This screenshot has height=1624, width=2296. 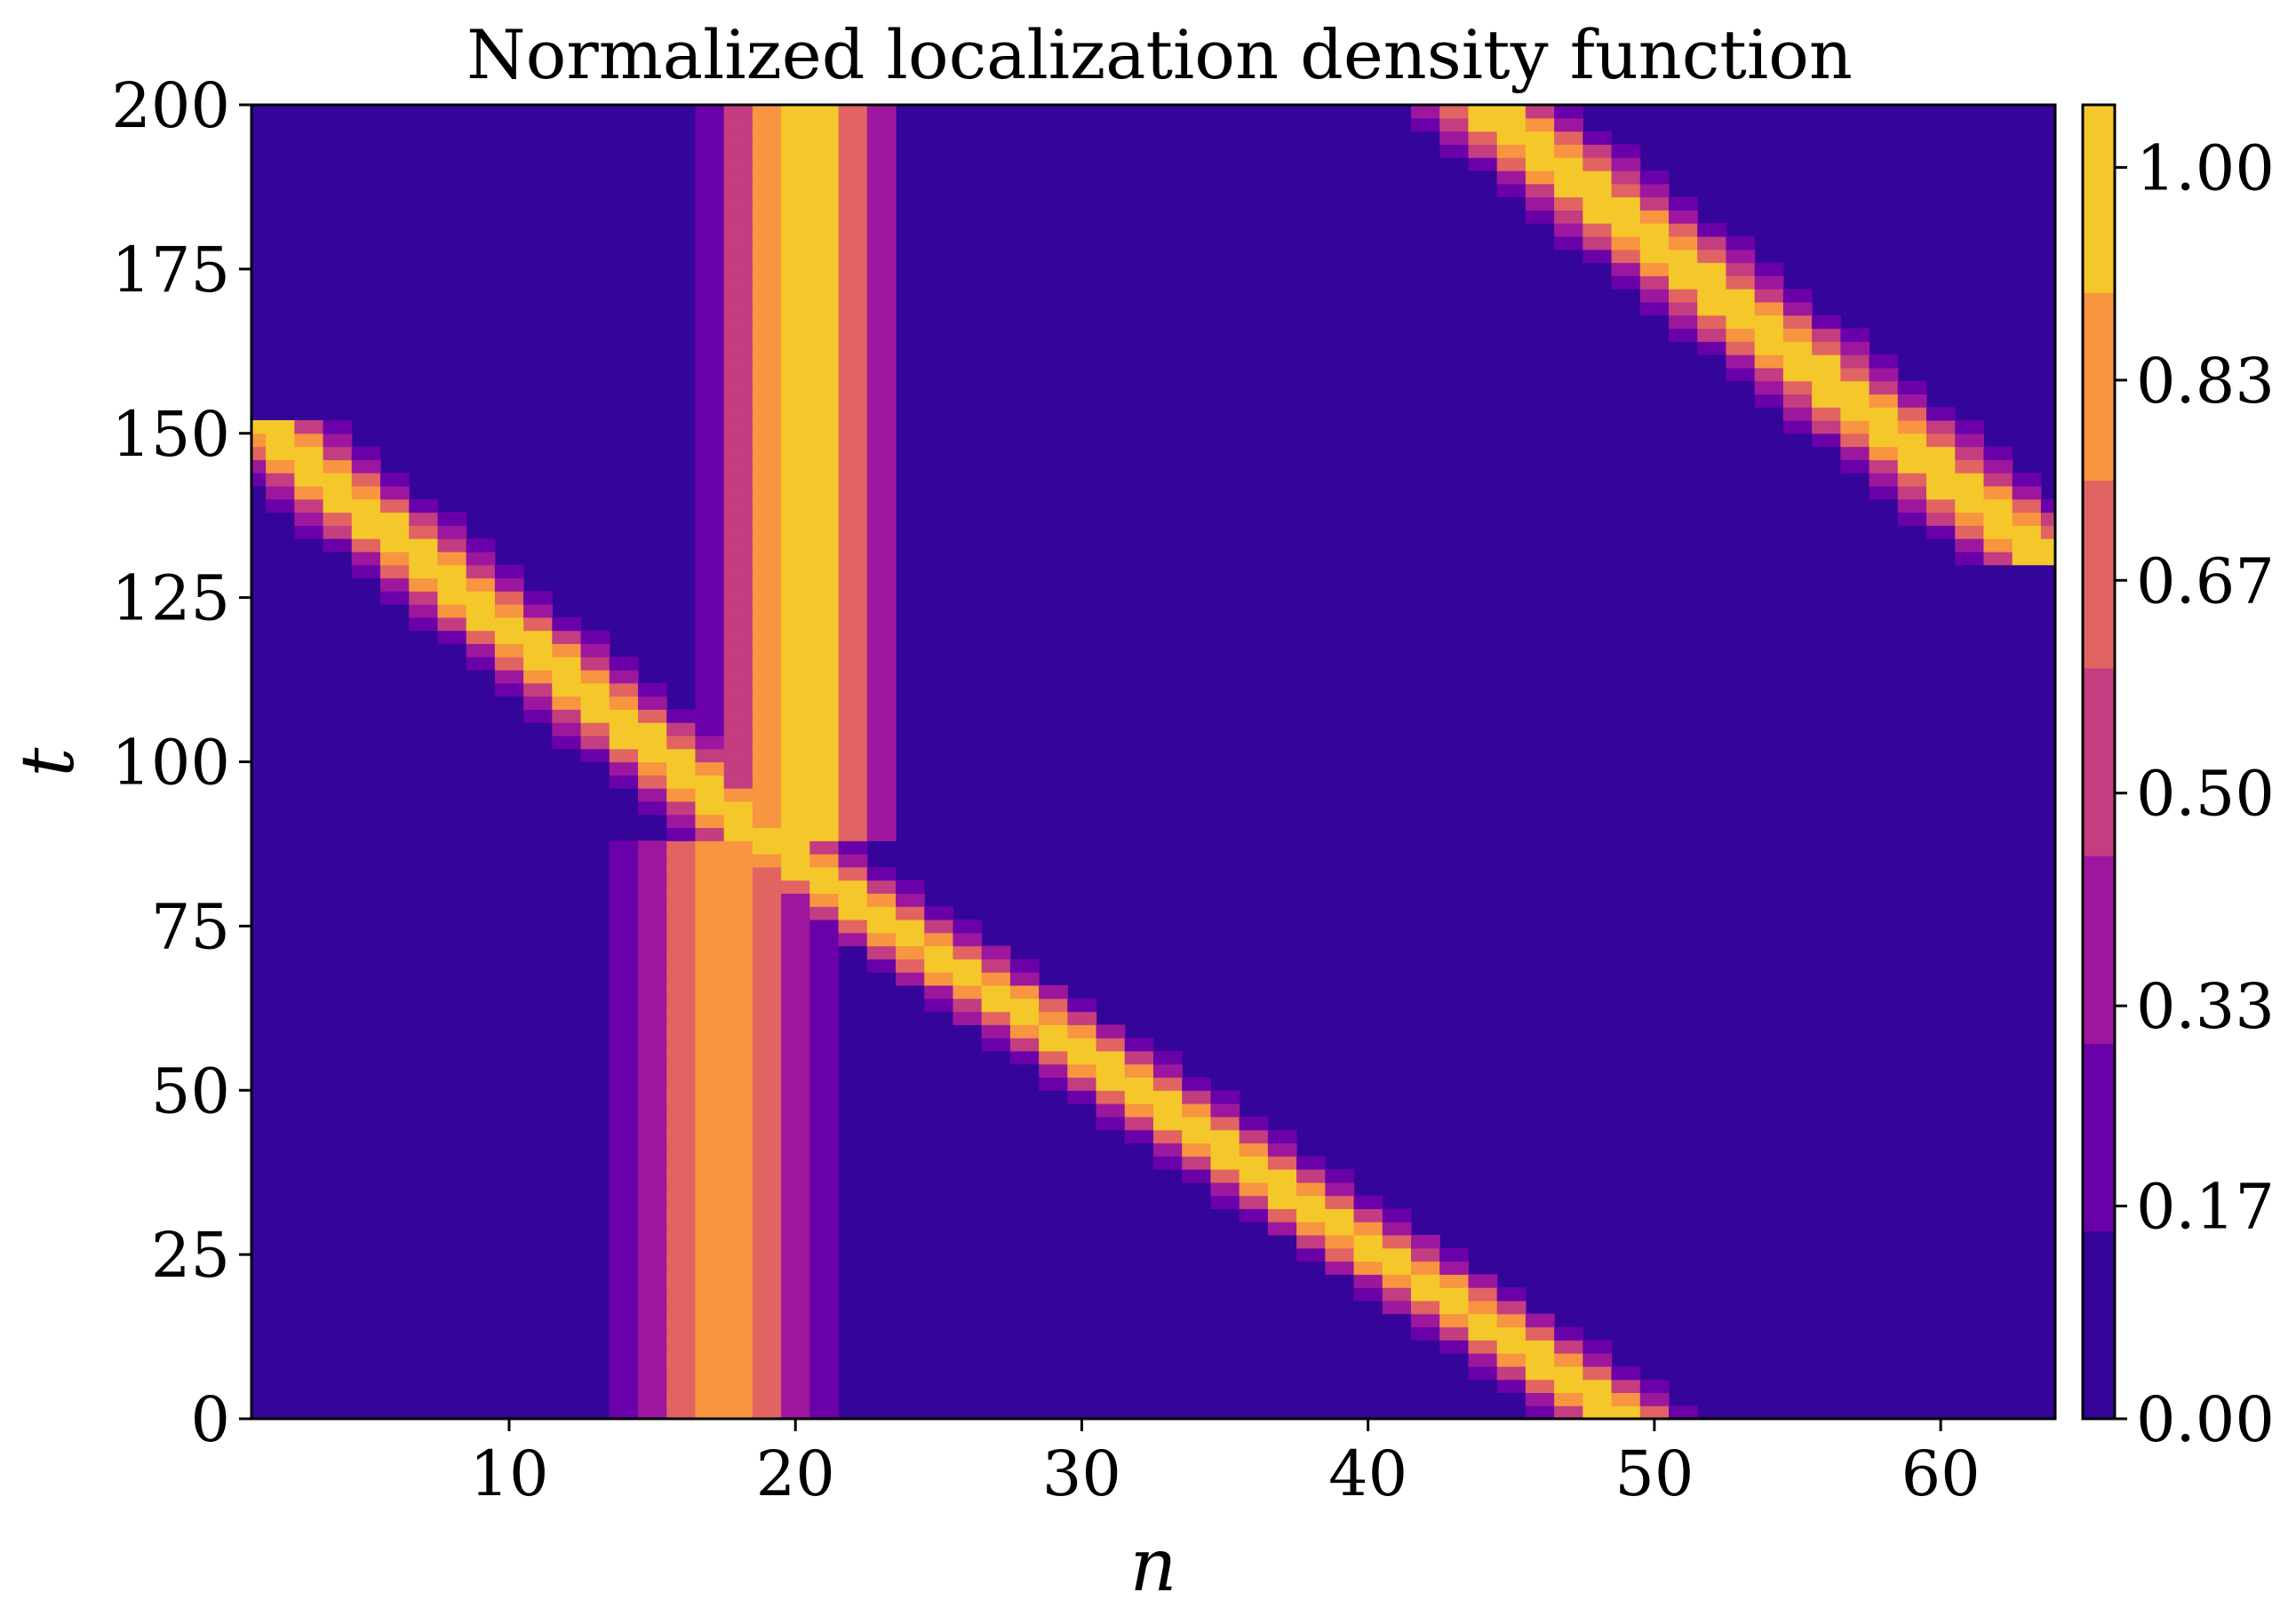 What do you see at coordinates (1160, 54) in the screenshot?
I see `chart-title: Normalized localization density function` at bounding box center [1160, 54].